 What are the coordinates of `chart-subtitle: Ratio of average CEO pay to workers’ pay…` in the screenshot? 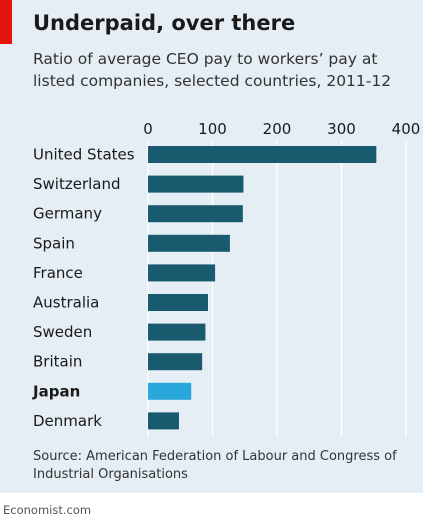 It's located at (212, 70).